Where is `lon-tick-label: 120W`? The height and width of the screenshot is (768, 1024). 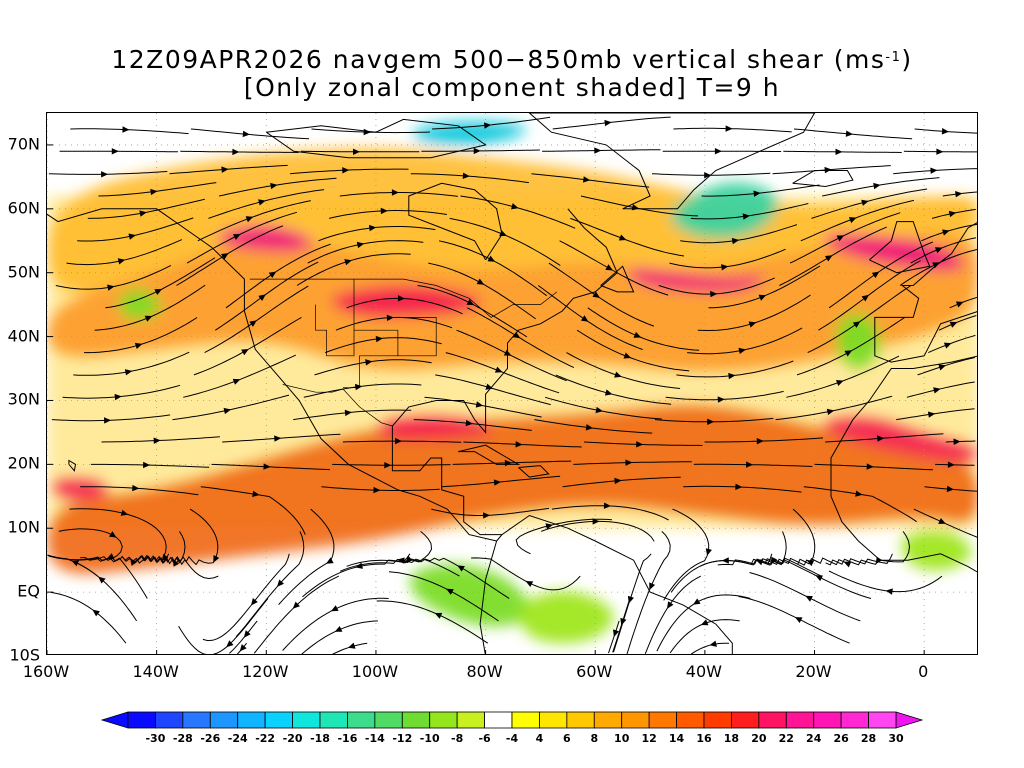
lon-tick-label: 120W is located at coordinates (265, 671).